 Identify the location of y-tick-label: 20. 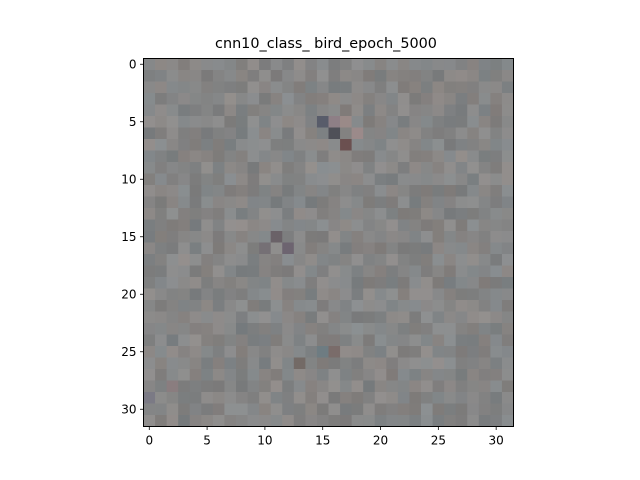
(128, 295).